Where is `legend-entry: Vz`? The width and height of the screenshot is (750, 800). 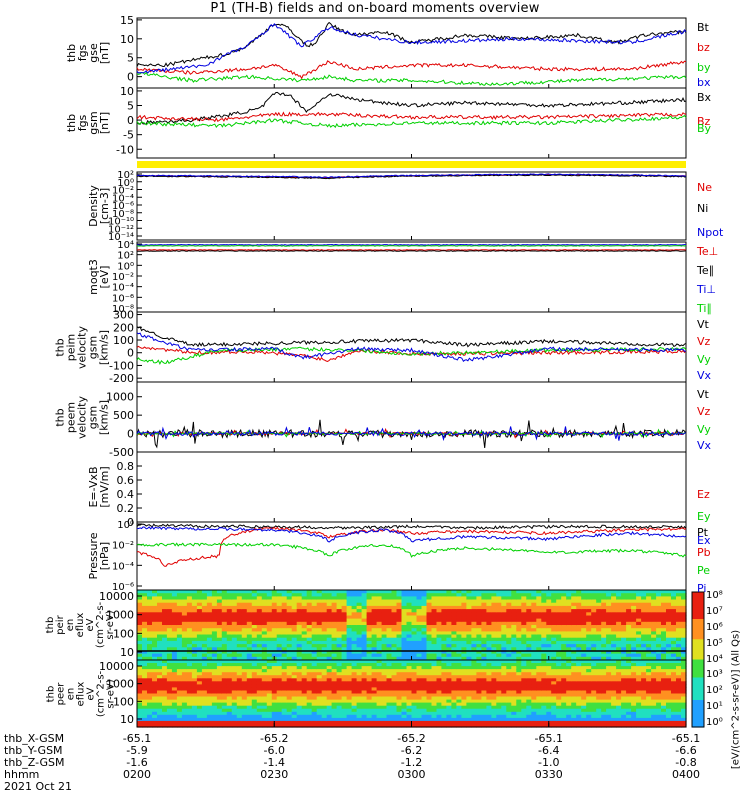
legend-entry: Vz is located at coordinates (704, 341).